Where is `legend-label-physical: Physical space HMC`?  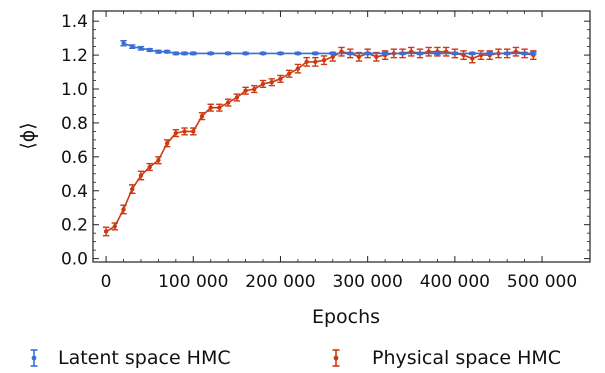 legend-label-physical: Physical space HMC is located at coordinates (466, 358).